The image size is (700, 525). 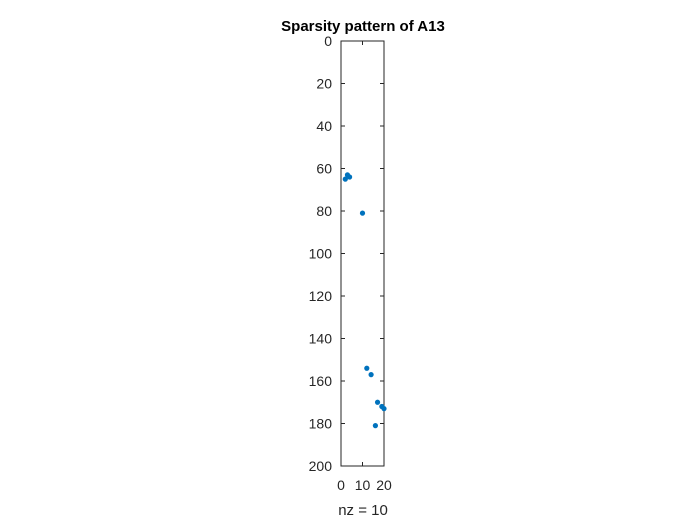 What do you see at coordinates (321, 466) in the screenshot?
I see `y-tick-label: 200` at bounding box center [321, 466].